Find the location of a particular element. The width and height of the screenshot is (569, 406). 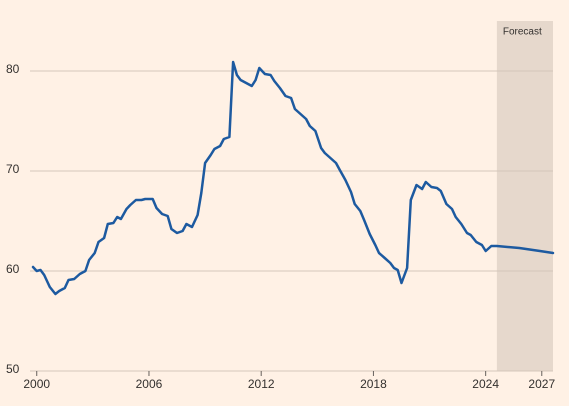

y-tick-label: 60 is located at coordinates (13, 269).